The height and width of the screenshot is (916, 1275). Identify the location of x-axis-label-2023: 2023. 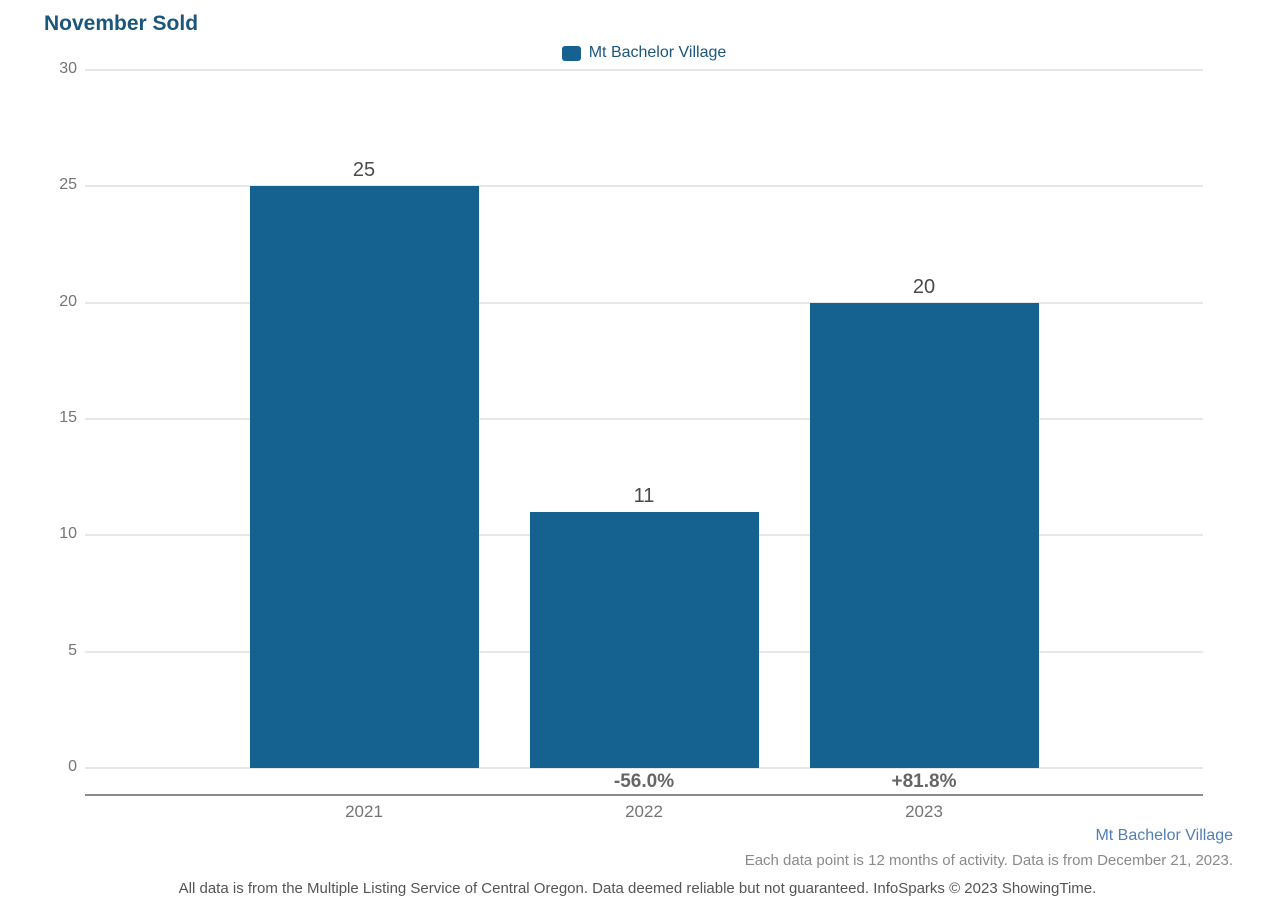
(924, 811).